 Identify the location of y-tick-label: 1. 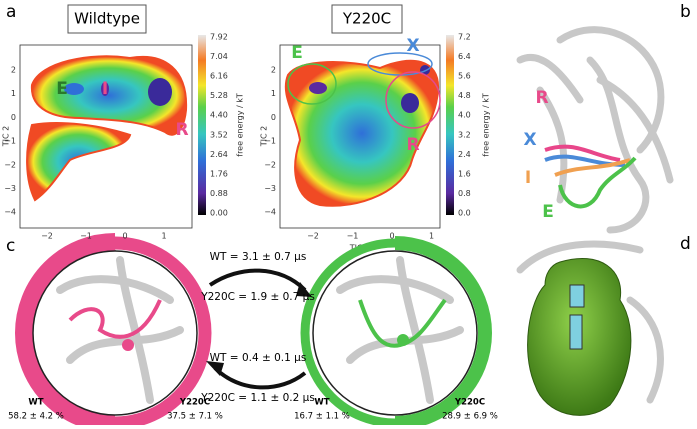
(273, 93).